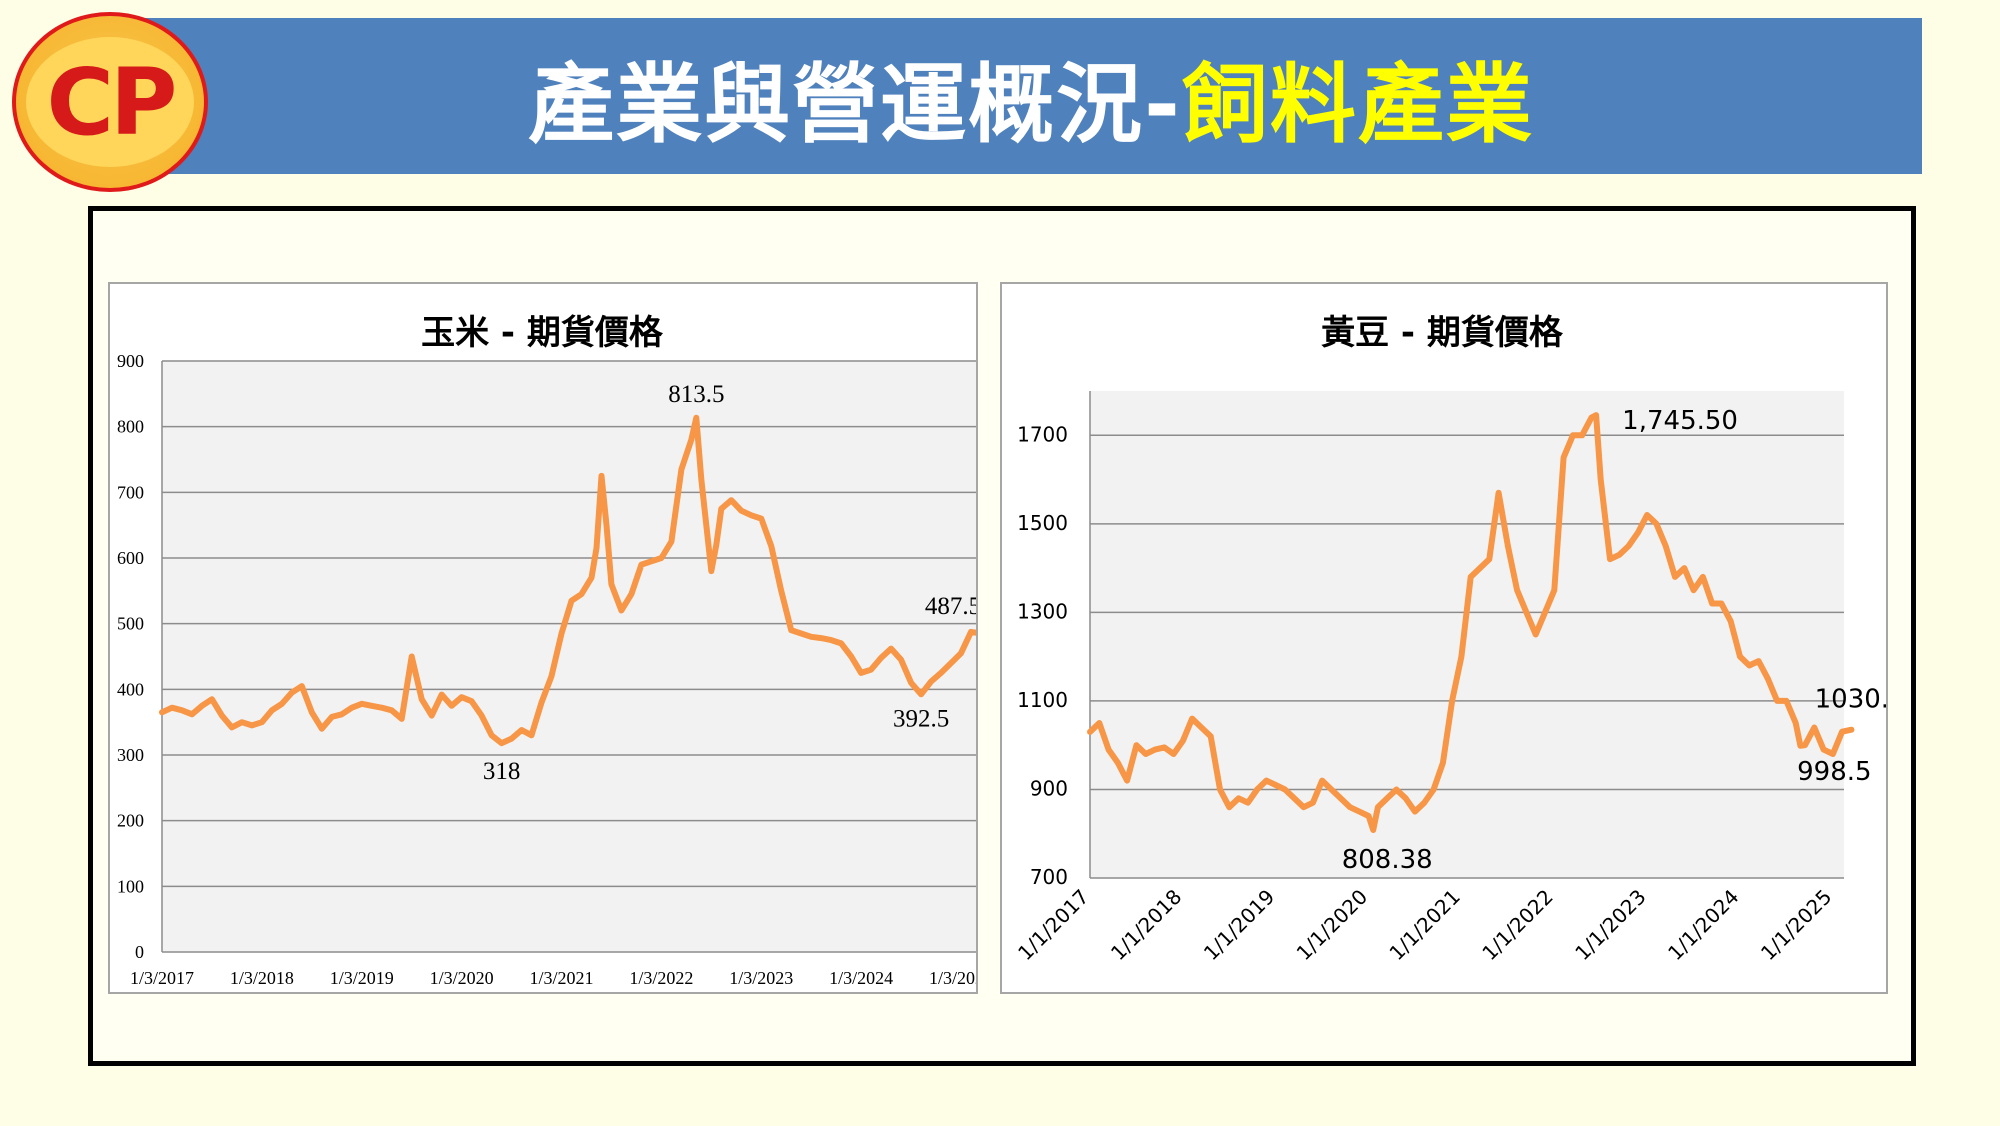 The height and width of the screenshot is (1126, 2000). I want to click on page-title: 產業與營運概況- 飼料產業, so click(1031, 96).